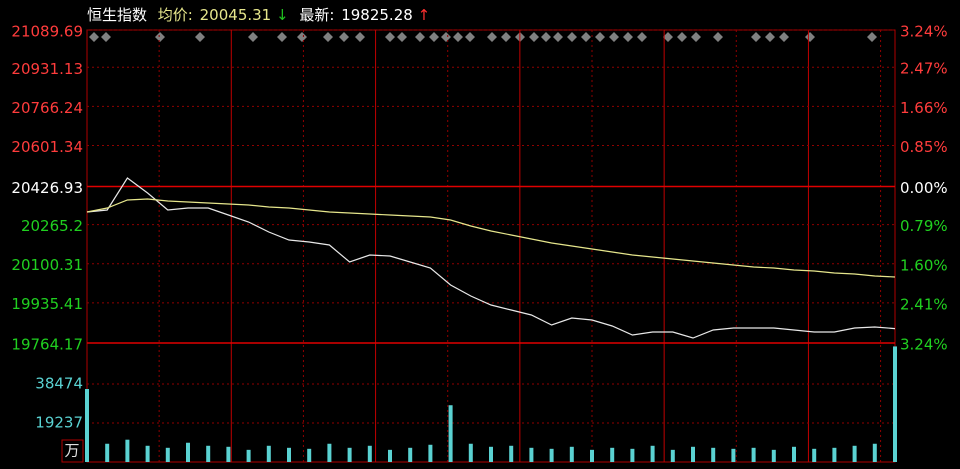  What do you see at coordinates (924, 304) in the screenshot?
I see `y2-tick-label: 2.41%` at bounding box center [924, 304].